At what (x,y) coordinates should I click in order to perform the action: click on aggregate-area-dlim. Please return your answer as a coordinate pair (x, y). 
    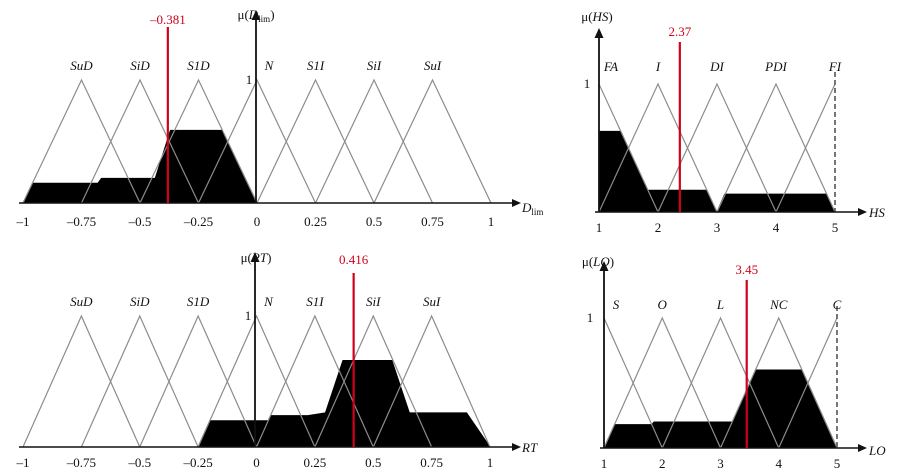
    Looking at the image, I should click on (140, 166).